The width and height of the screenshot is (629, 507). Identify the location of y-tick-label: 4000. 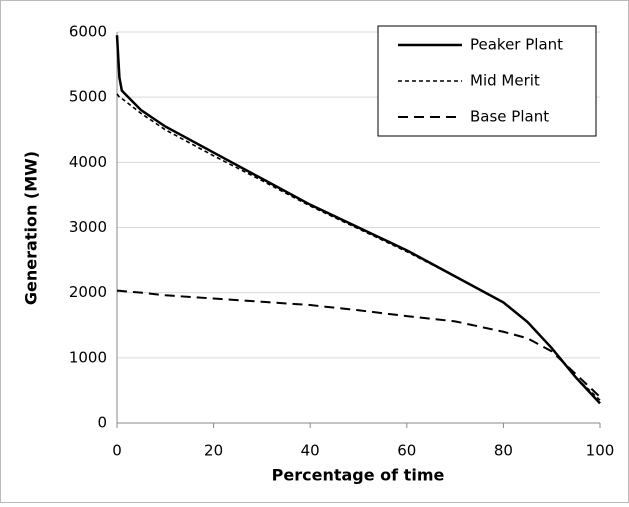
(88, 162).